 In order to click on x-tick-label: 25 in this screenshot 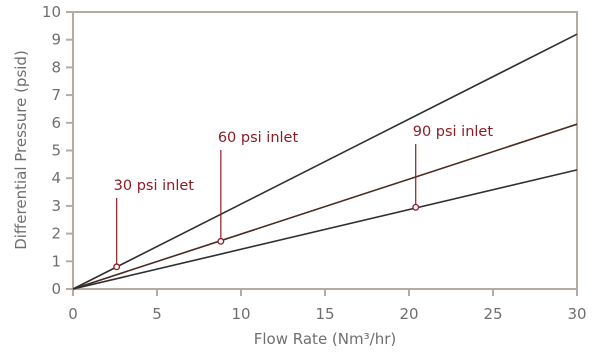, I will do `click(492, 314)`.